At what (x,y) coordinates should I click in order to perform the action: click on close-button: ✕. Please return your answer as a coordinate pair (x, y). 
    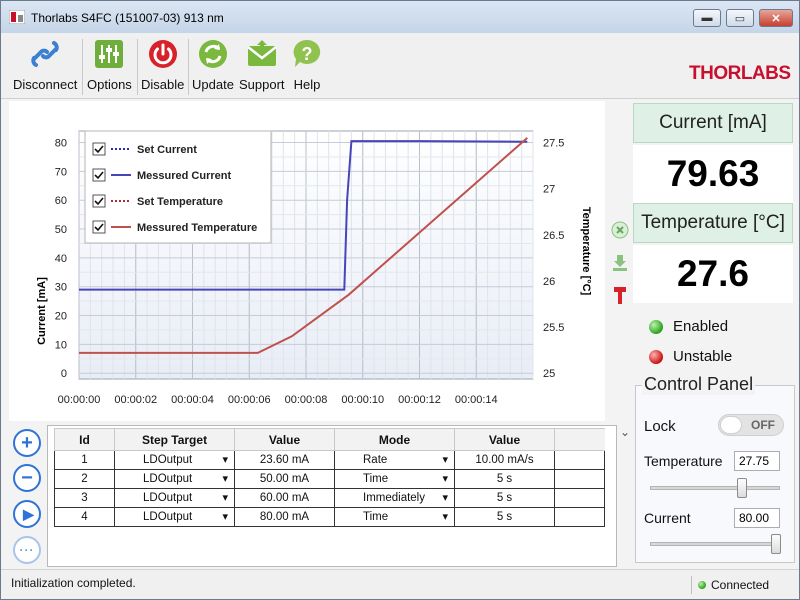
    Looking at the image, I should click on (776, 18).